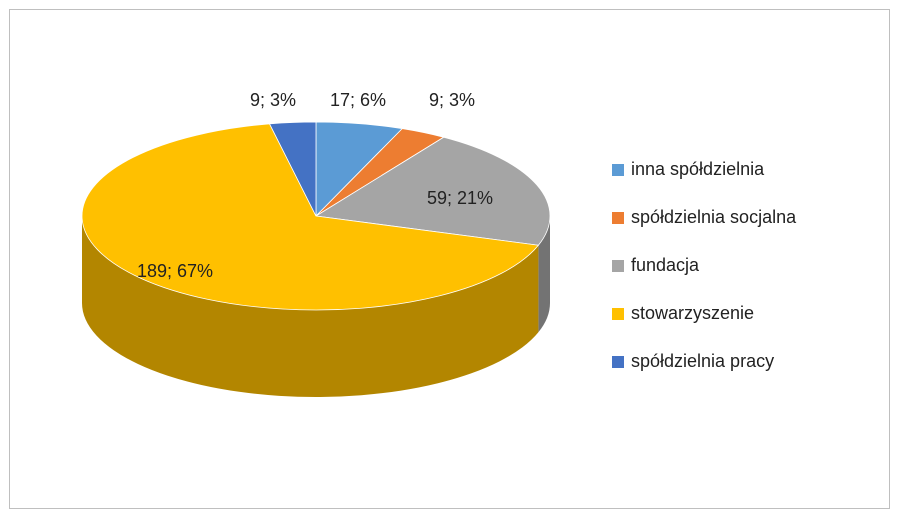 This screenshot has width=898, height=509. I want to click on legend-label: inna spółdzielnia, so click(698, 169).